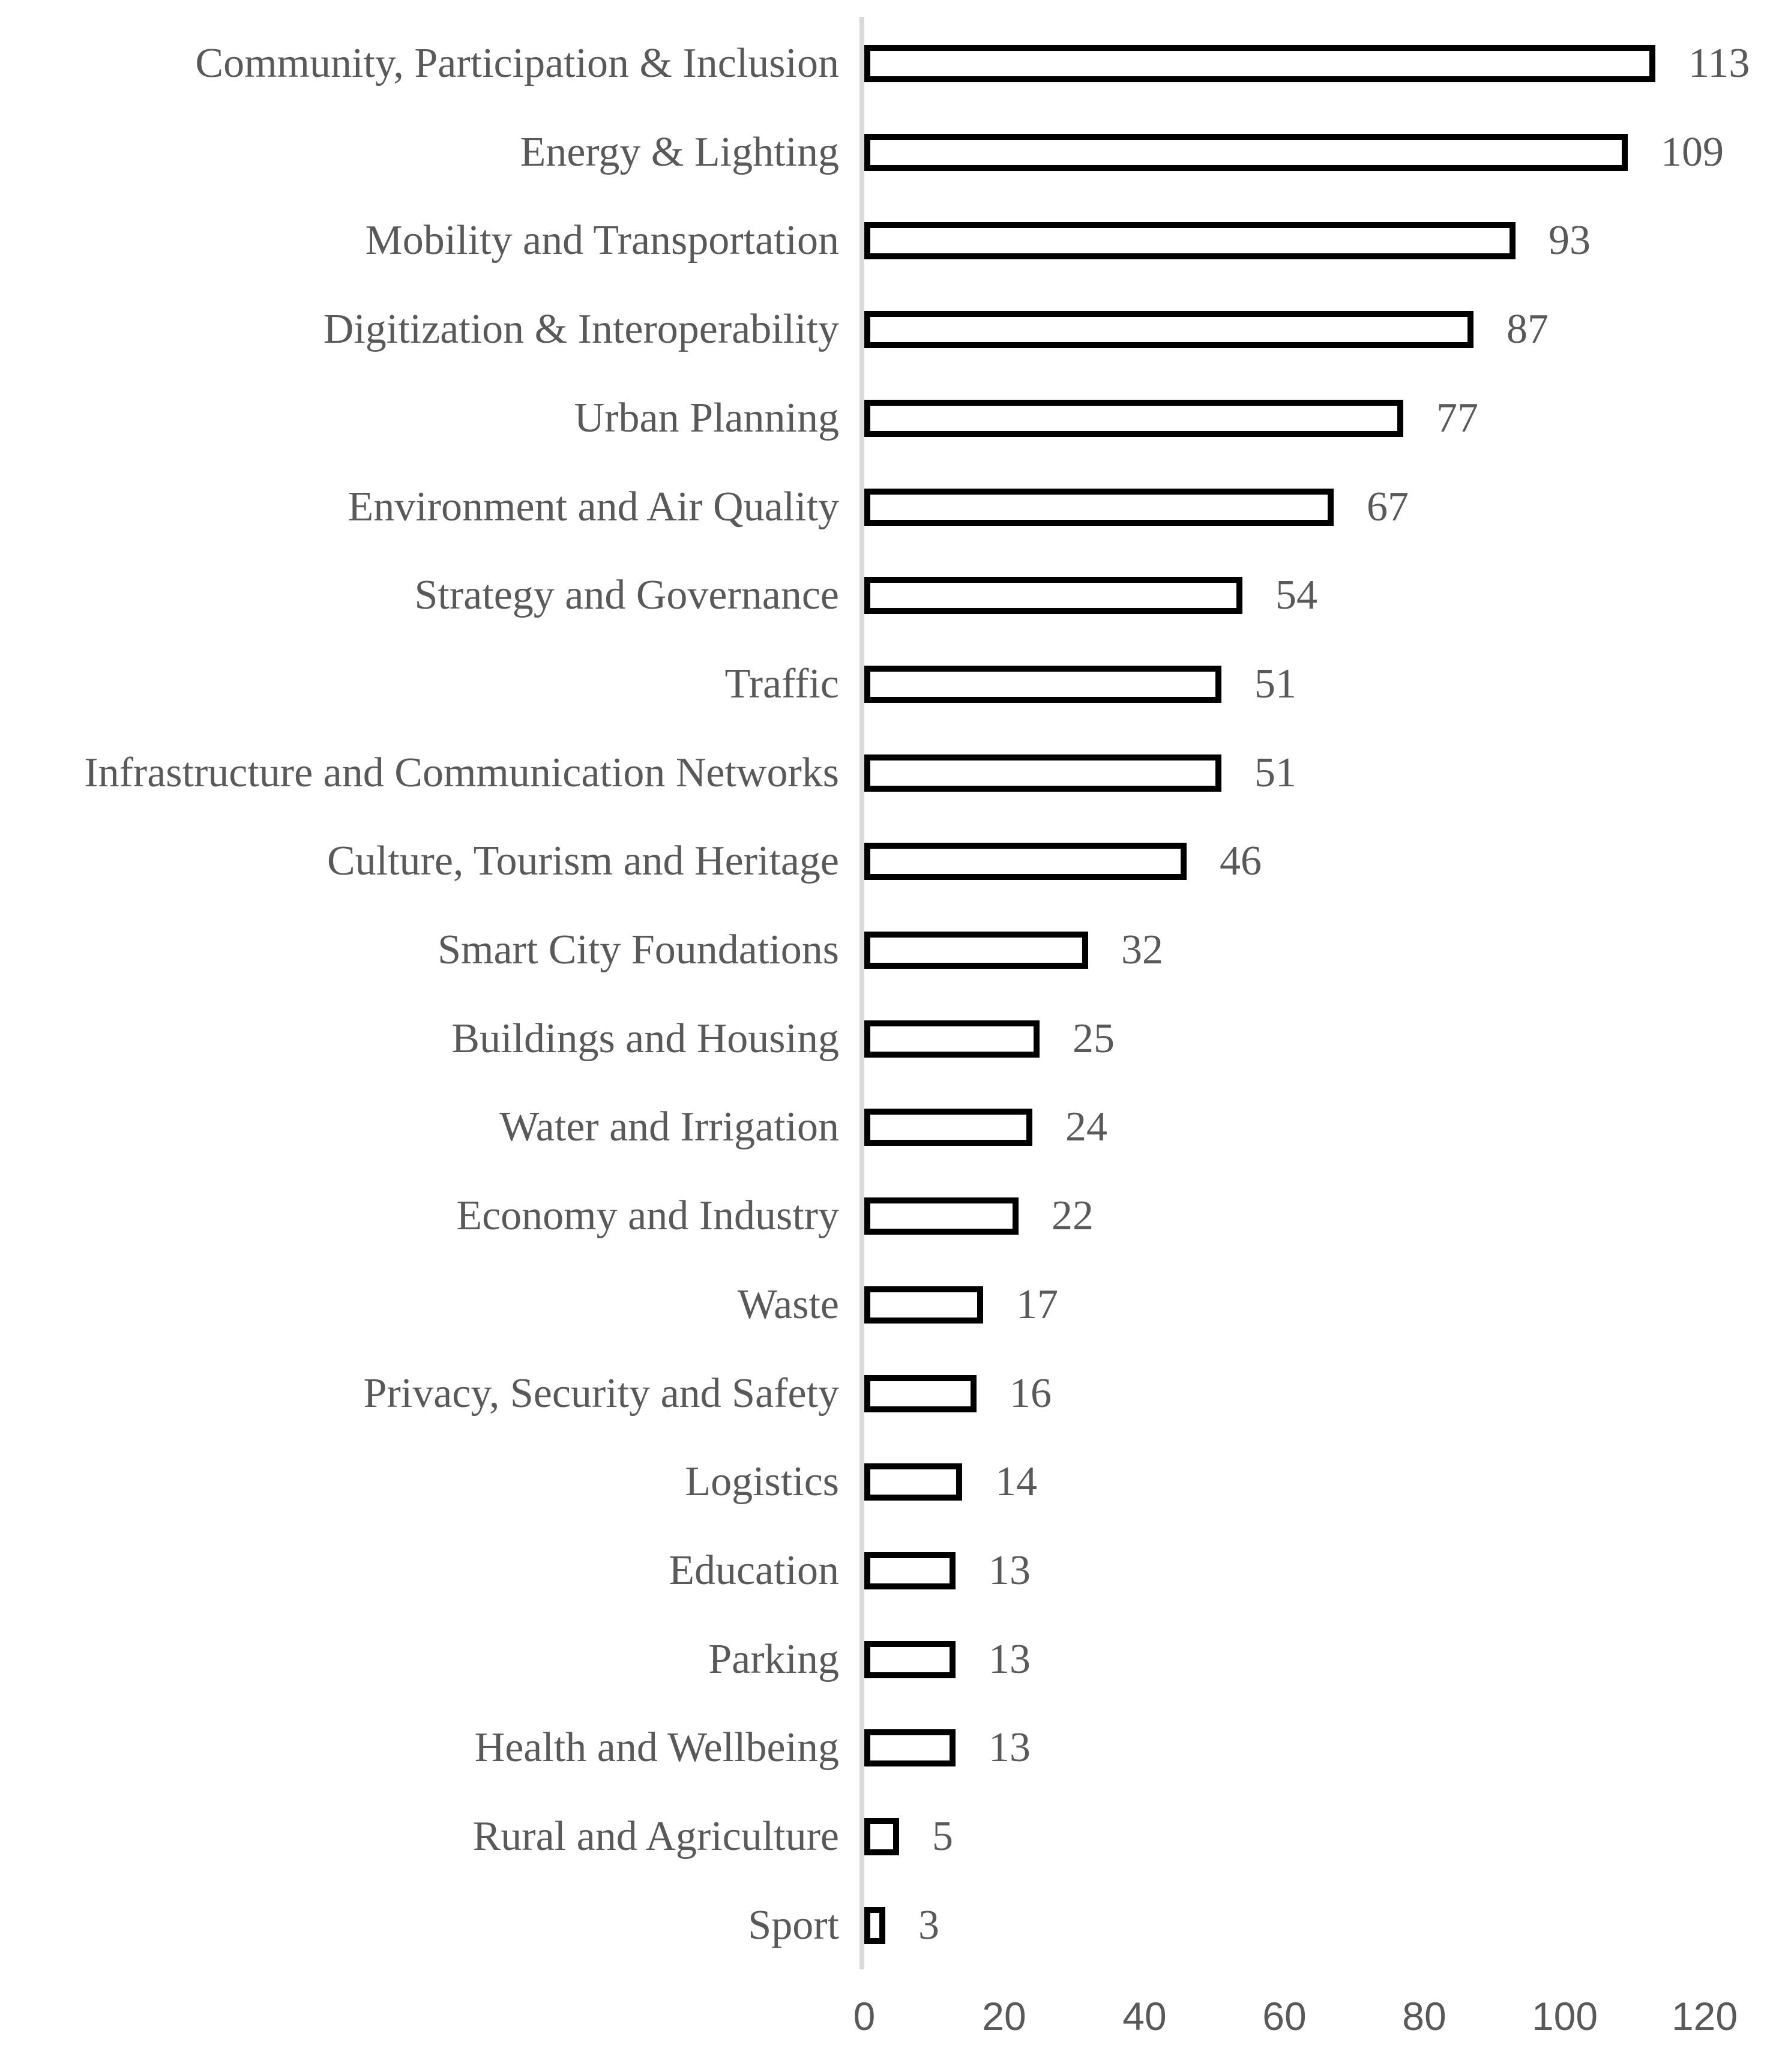 Image resolution: width=1770 pixels, height=2072 pixels. What do you see at coordinates (679, 152) in the screenshot?
I see `category-label: Energy & Lighting` at bounding box center [679, 152].